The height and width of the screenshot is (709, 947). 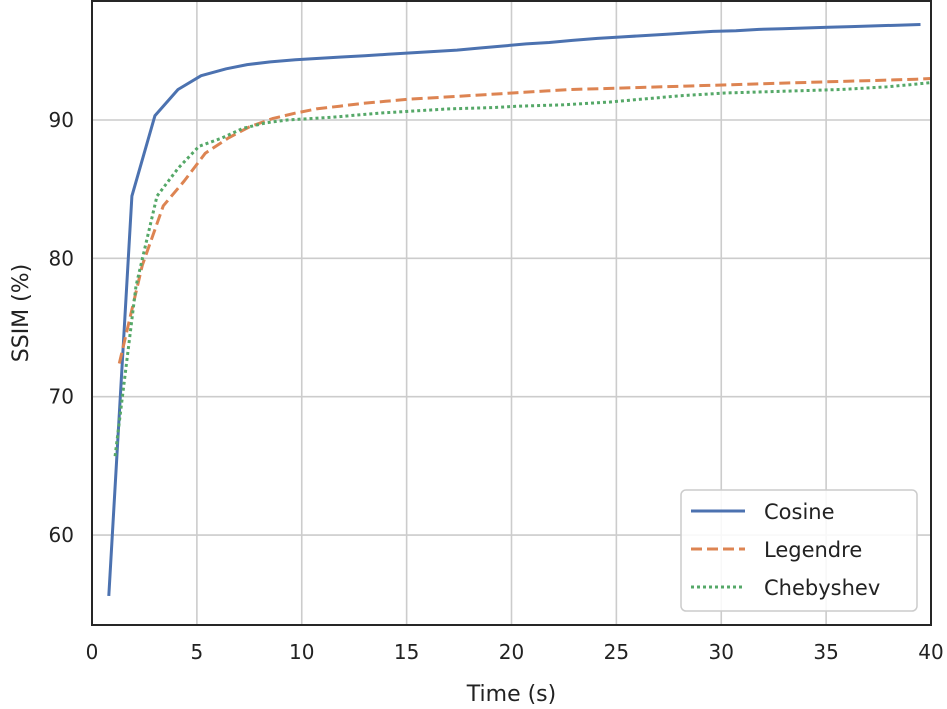 I want to click on y-axis-title: SSIM (%), so click(x=21, y=313).